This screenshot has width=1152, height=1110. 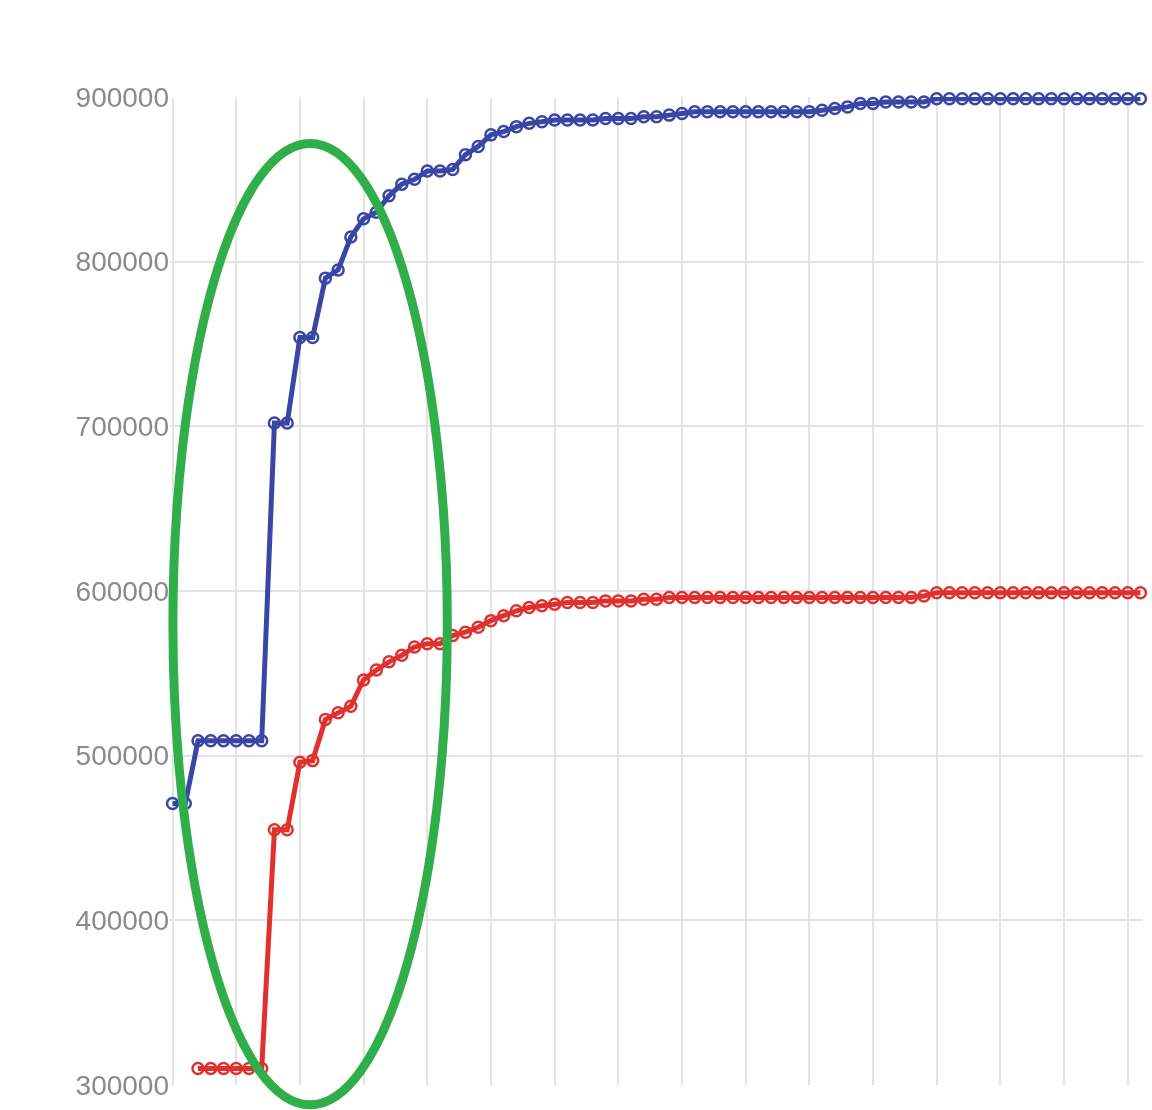 I want to click on y-tick-label: 700000, so click(x=122, y=427).